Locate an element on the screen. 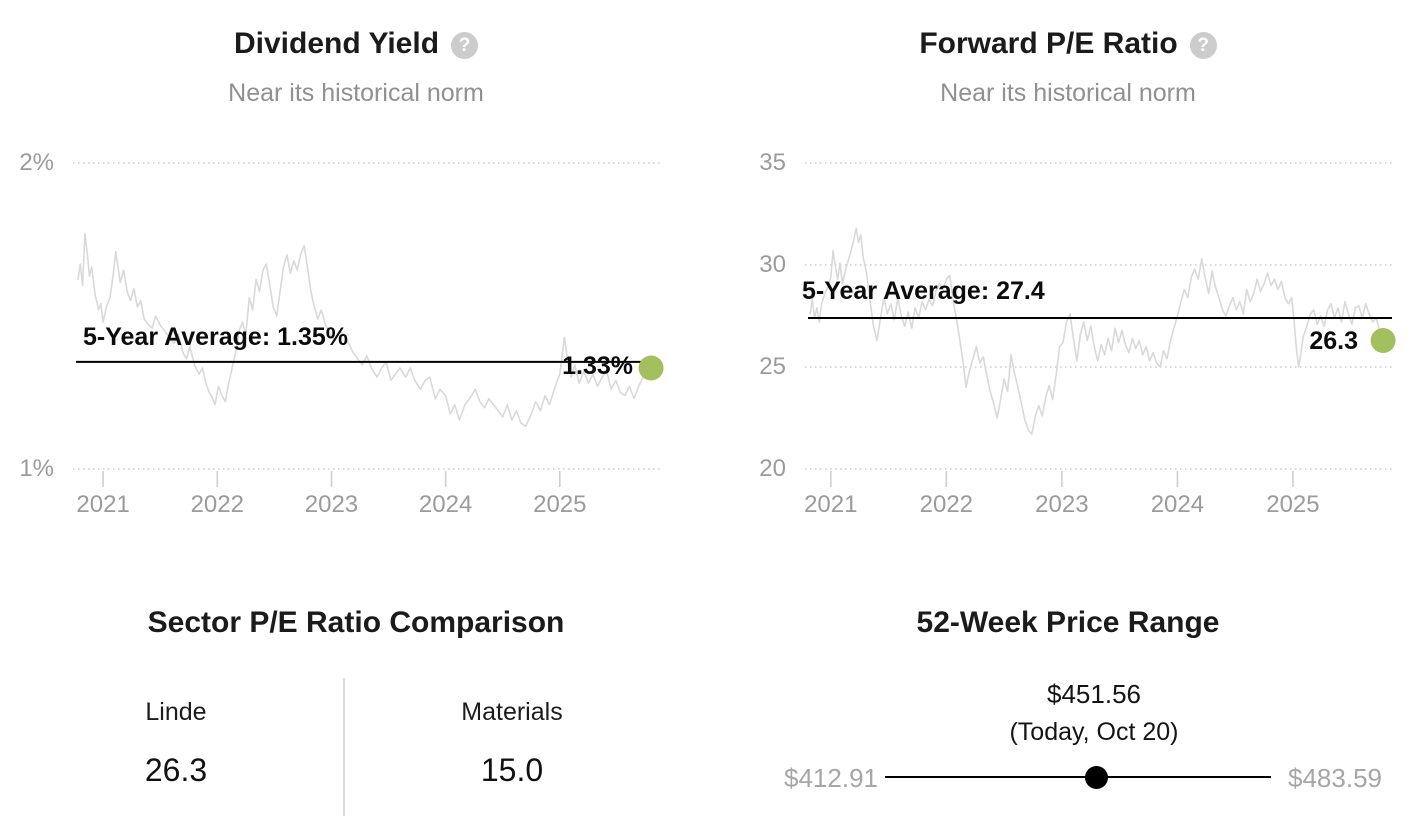  current-value-label: 26.3 is located at coordinates (1333, 341).